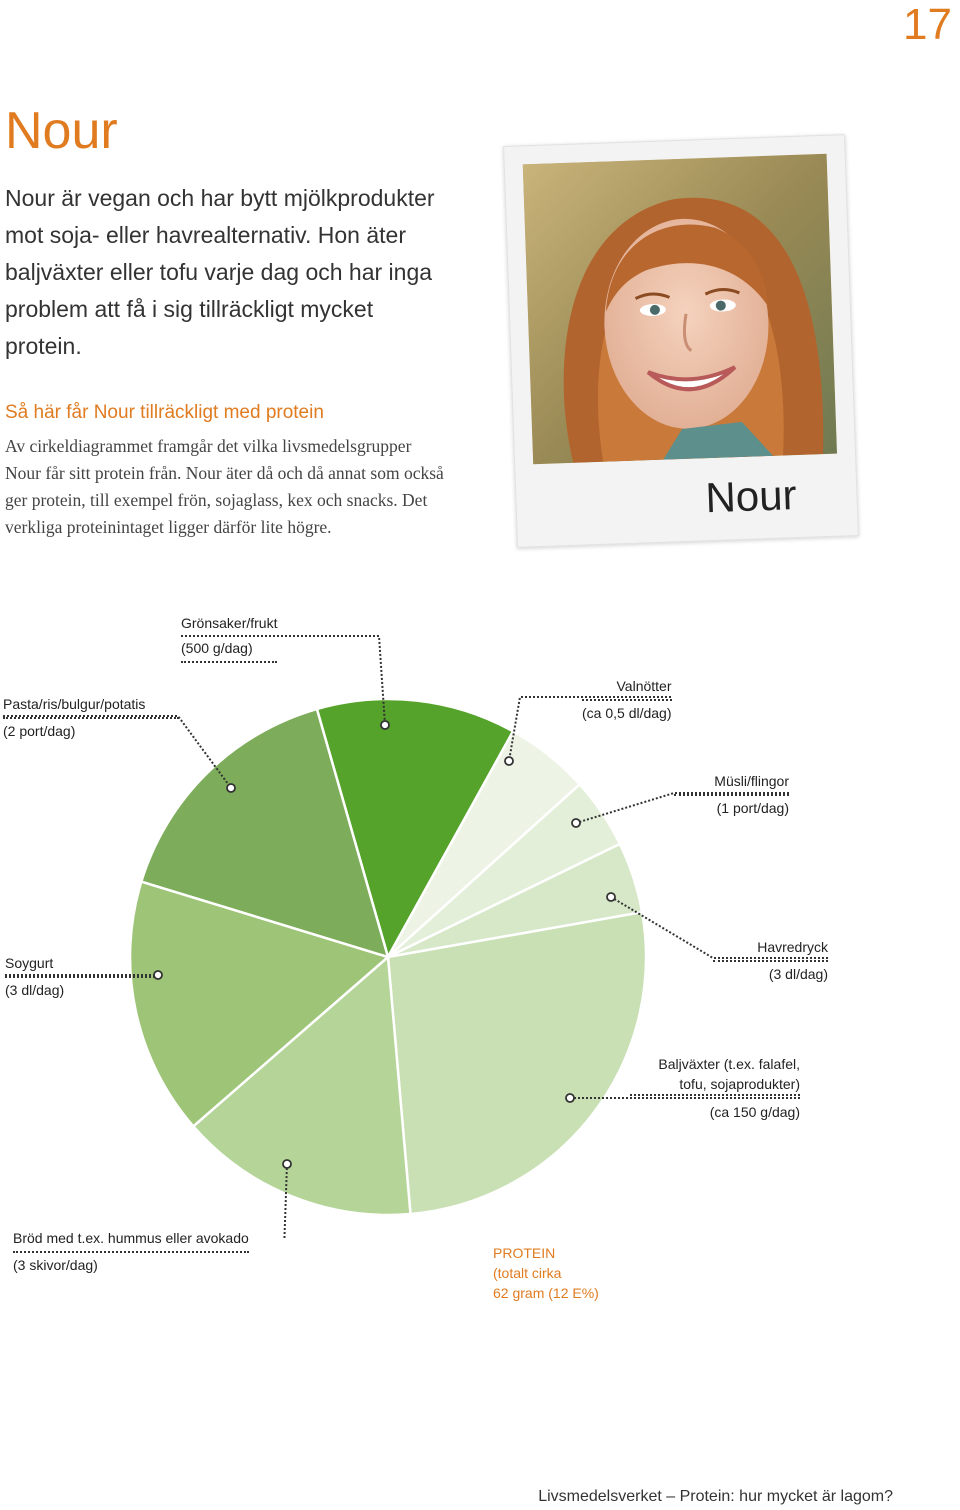 The height and width of the screenshot is (1510, 960). Describe the element at coordinates (231, 788) in the screenshot. I see `leader-pasta-marker` at that location.